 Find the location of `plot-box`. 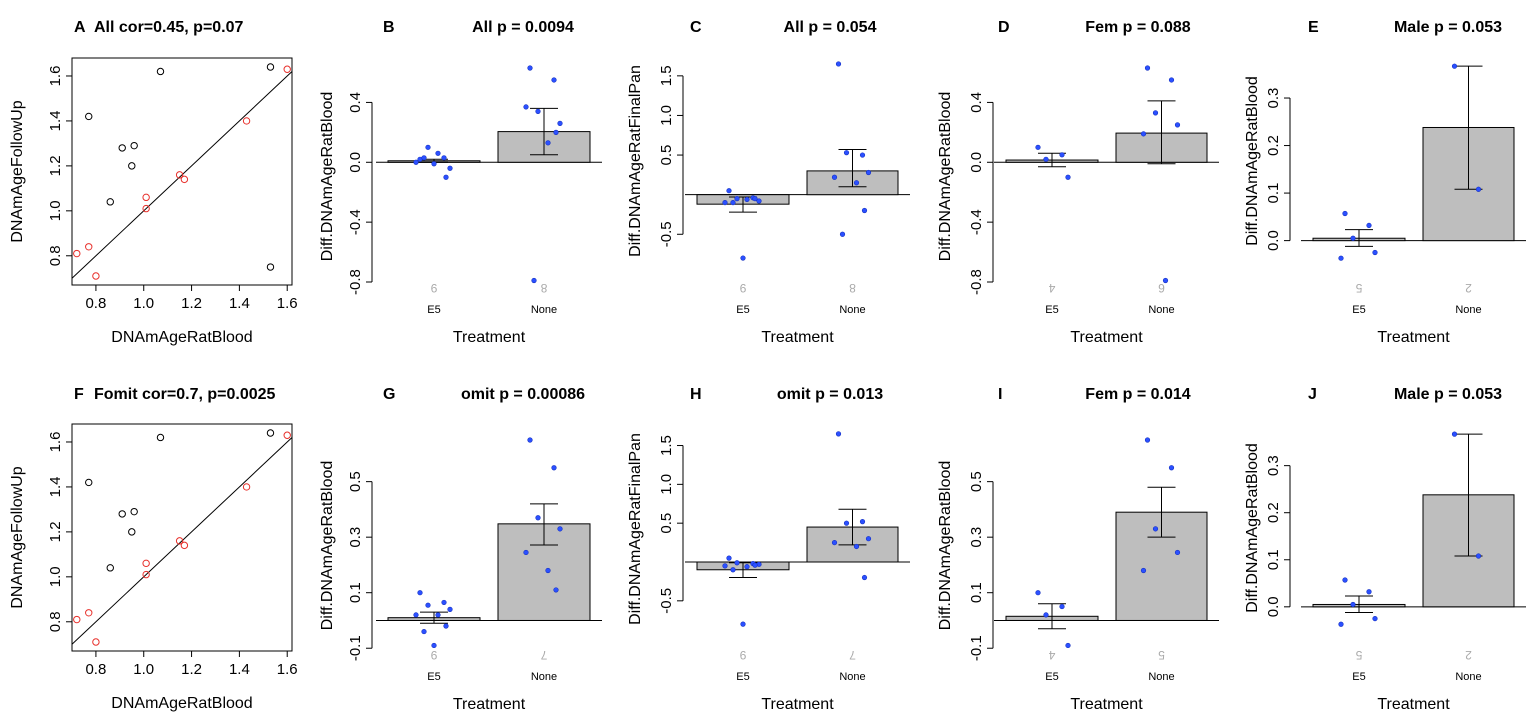

plot-box is located at coordinates (182, 537).